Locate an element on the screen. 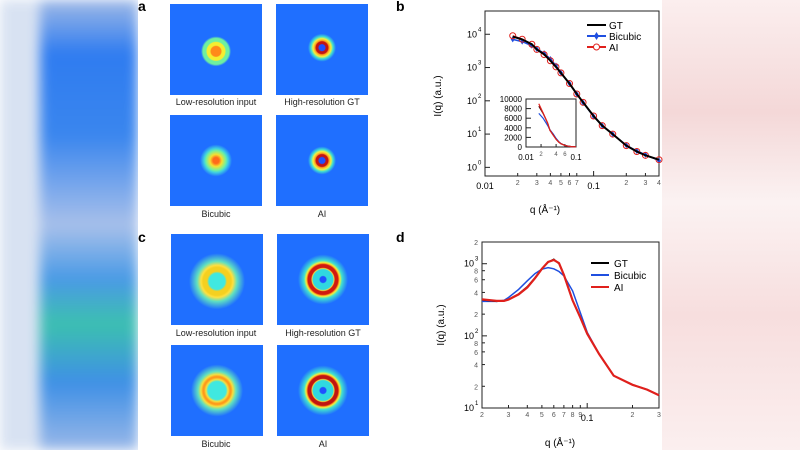 This screenshot has width=800, height=450. panel-label-c: c is located at coordinates (142, 237).